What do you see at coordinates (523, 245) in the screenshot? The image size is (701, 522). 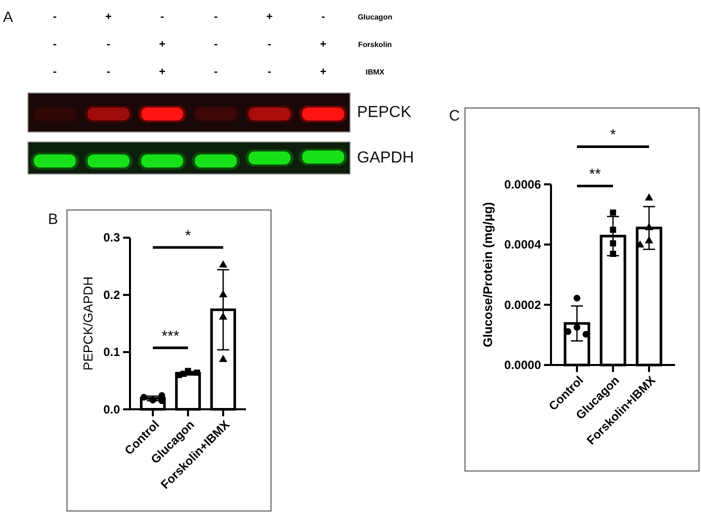 I see `y-tick-label: 0.0004` at bounding box center [523, 245].